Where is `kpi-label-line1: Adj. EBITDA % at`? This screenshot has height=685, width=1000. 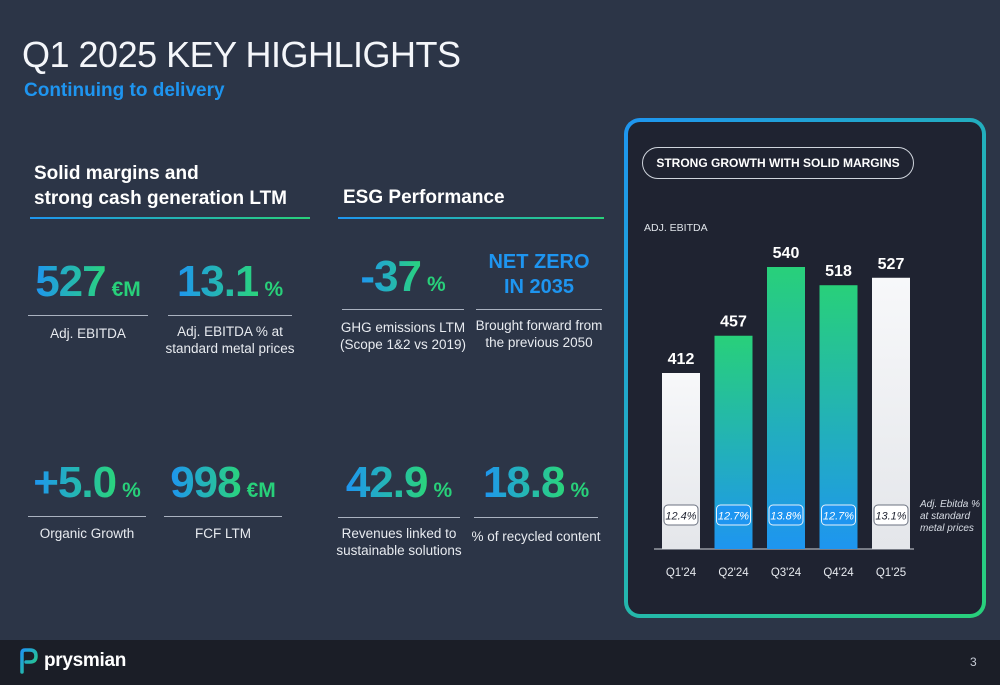
kpi-label-line1: Adj. EBITDA % at is located at coordinates (230, 331).